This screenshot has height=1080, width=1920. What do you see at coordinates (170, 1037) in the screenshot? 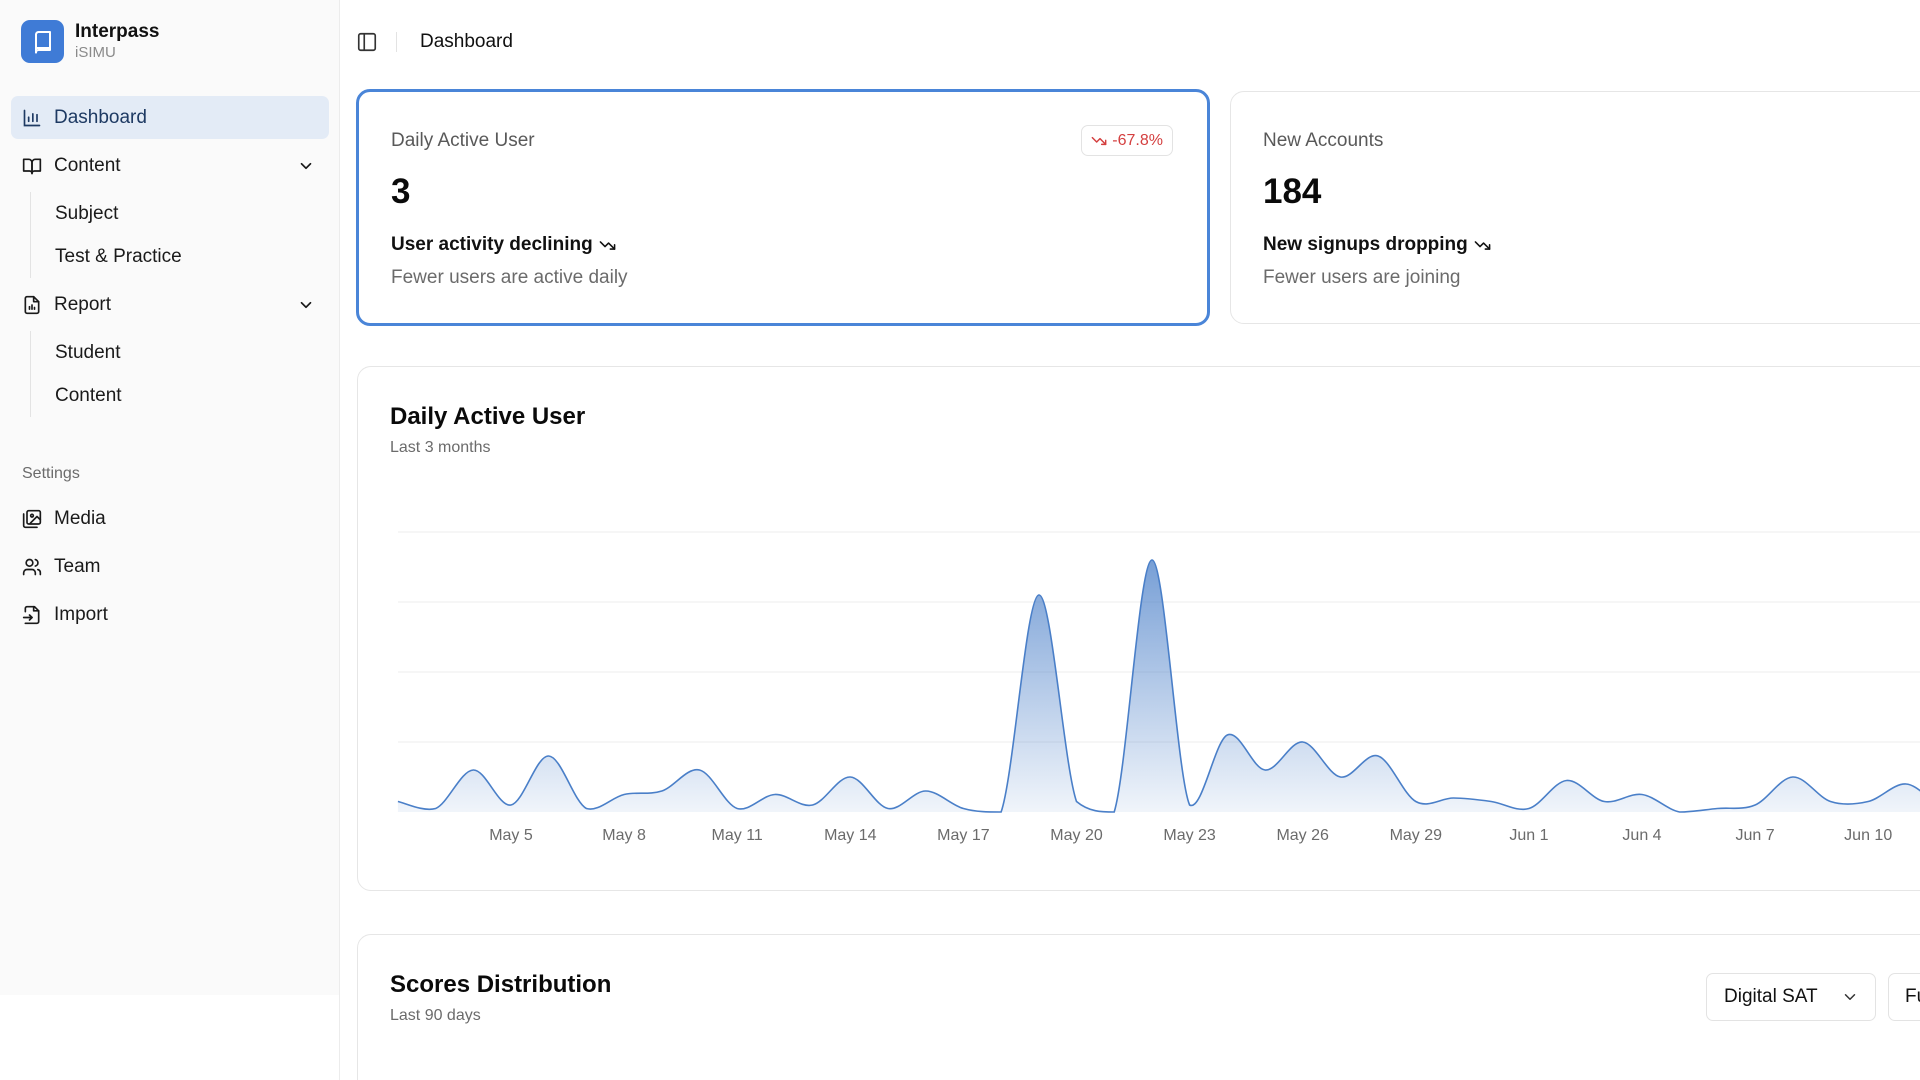
I see `sidebar-footer` at bounding box center [170, 1037].